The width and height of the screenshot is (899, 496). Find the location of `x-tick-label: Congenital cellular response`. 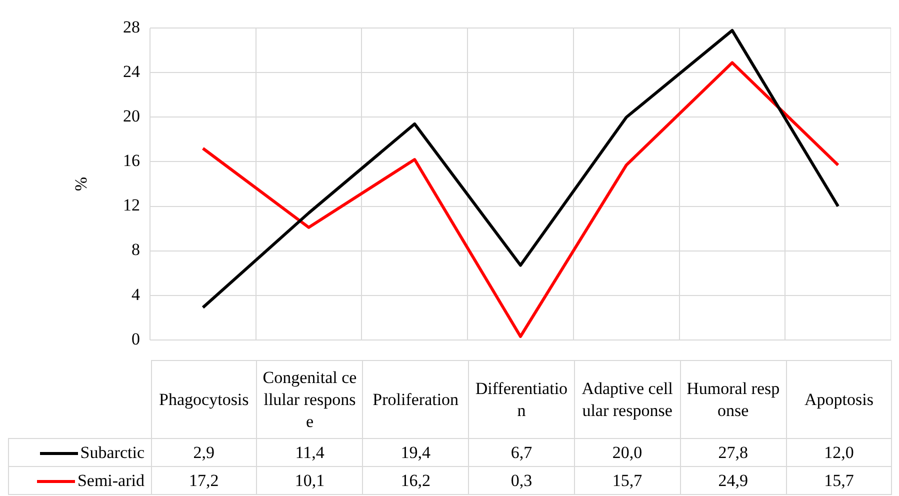

x-tick-label: Congenital cellular response is located at coordinates (309, 399).